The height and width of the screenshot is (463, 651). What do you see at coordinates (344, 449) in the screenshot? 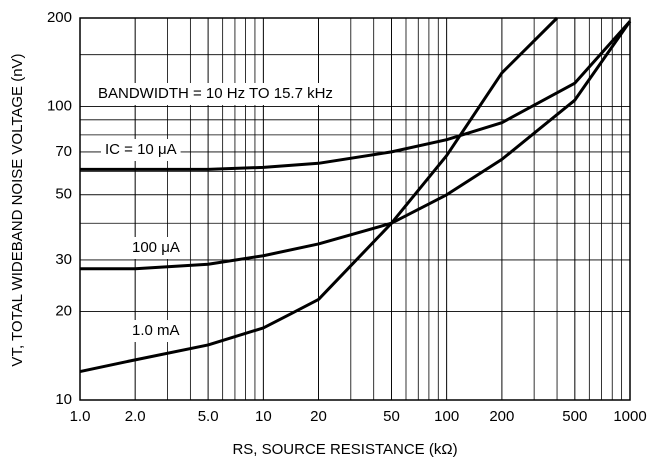
I see `x-axis-title: RS, SOURCE RESISTANCE (kΩ)` at bounding box center [344, 449].